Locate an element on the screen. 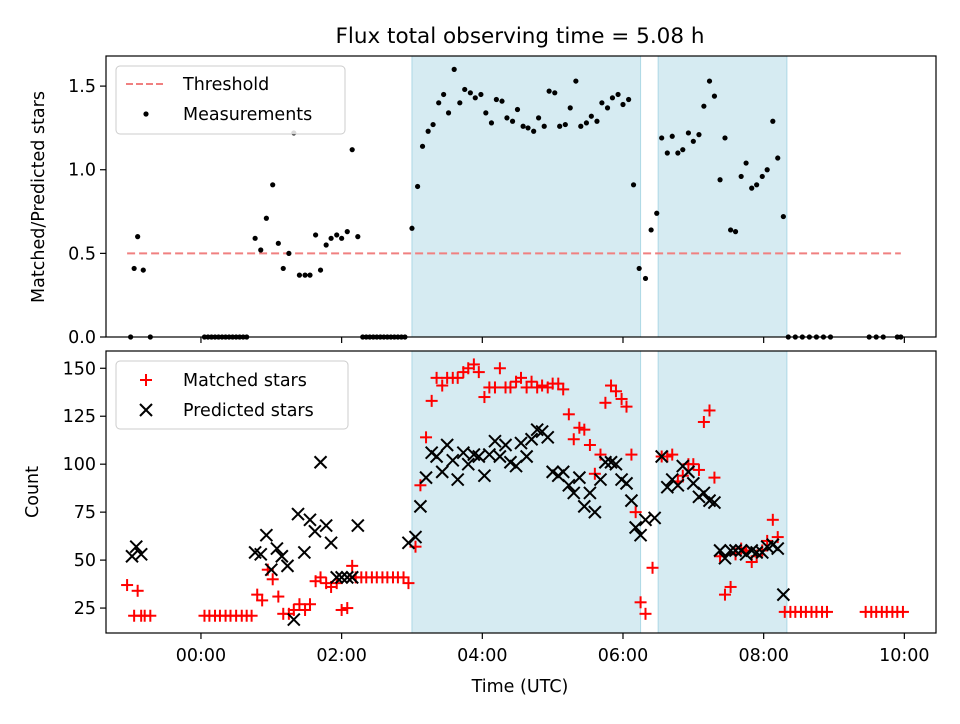 The width and height of the screenshot is (960, 724). top-y-ticks: 0.0 0.5 1.0 1.5 is located at coordinates (87, 212).